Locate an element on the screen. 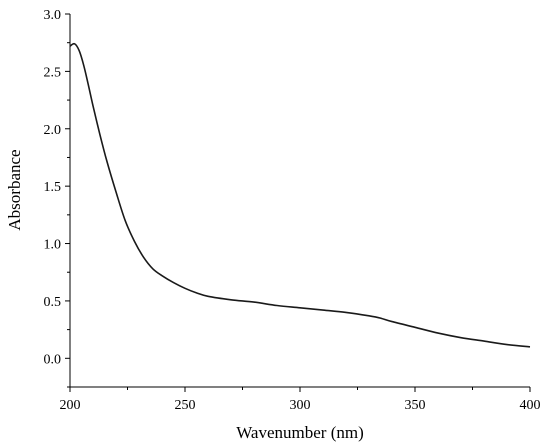 This screenshot has width=550, height=447. y-tick-label: 3.0 is located at coordinates (53, 15).